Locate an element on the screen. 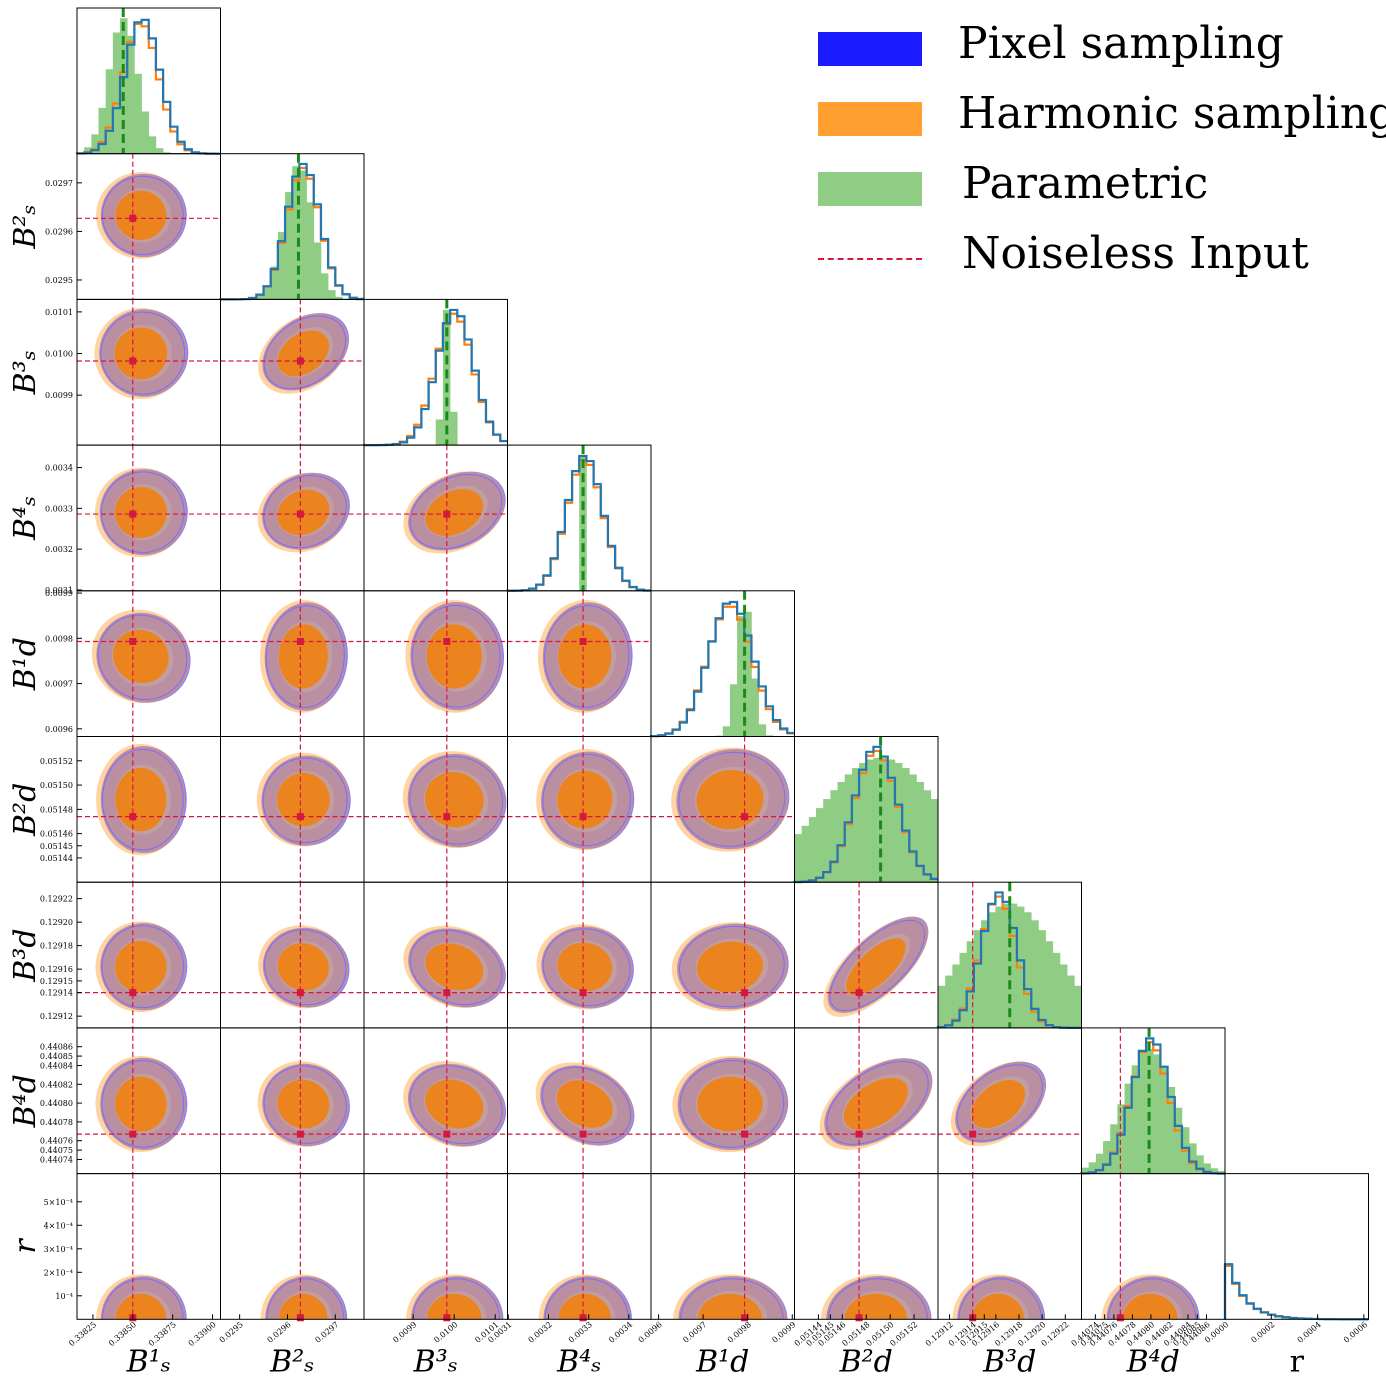  x-tick-label: 0.0002 is located at coordinates (1262, 1332).